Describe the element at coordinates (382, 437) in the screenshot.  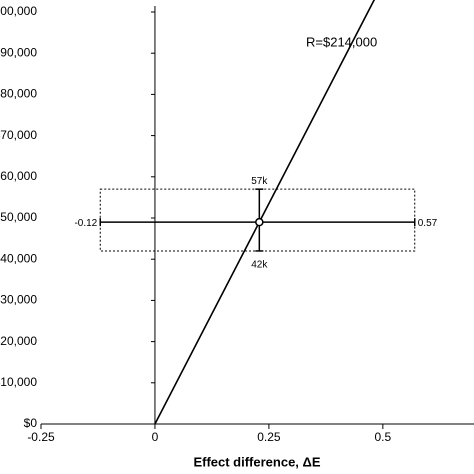
I see `x-tick-label: 0.5` at that location.